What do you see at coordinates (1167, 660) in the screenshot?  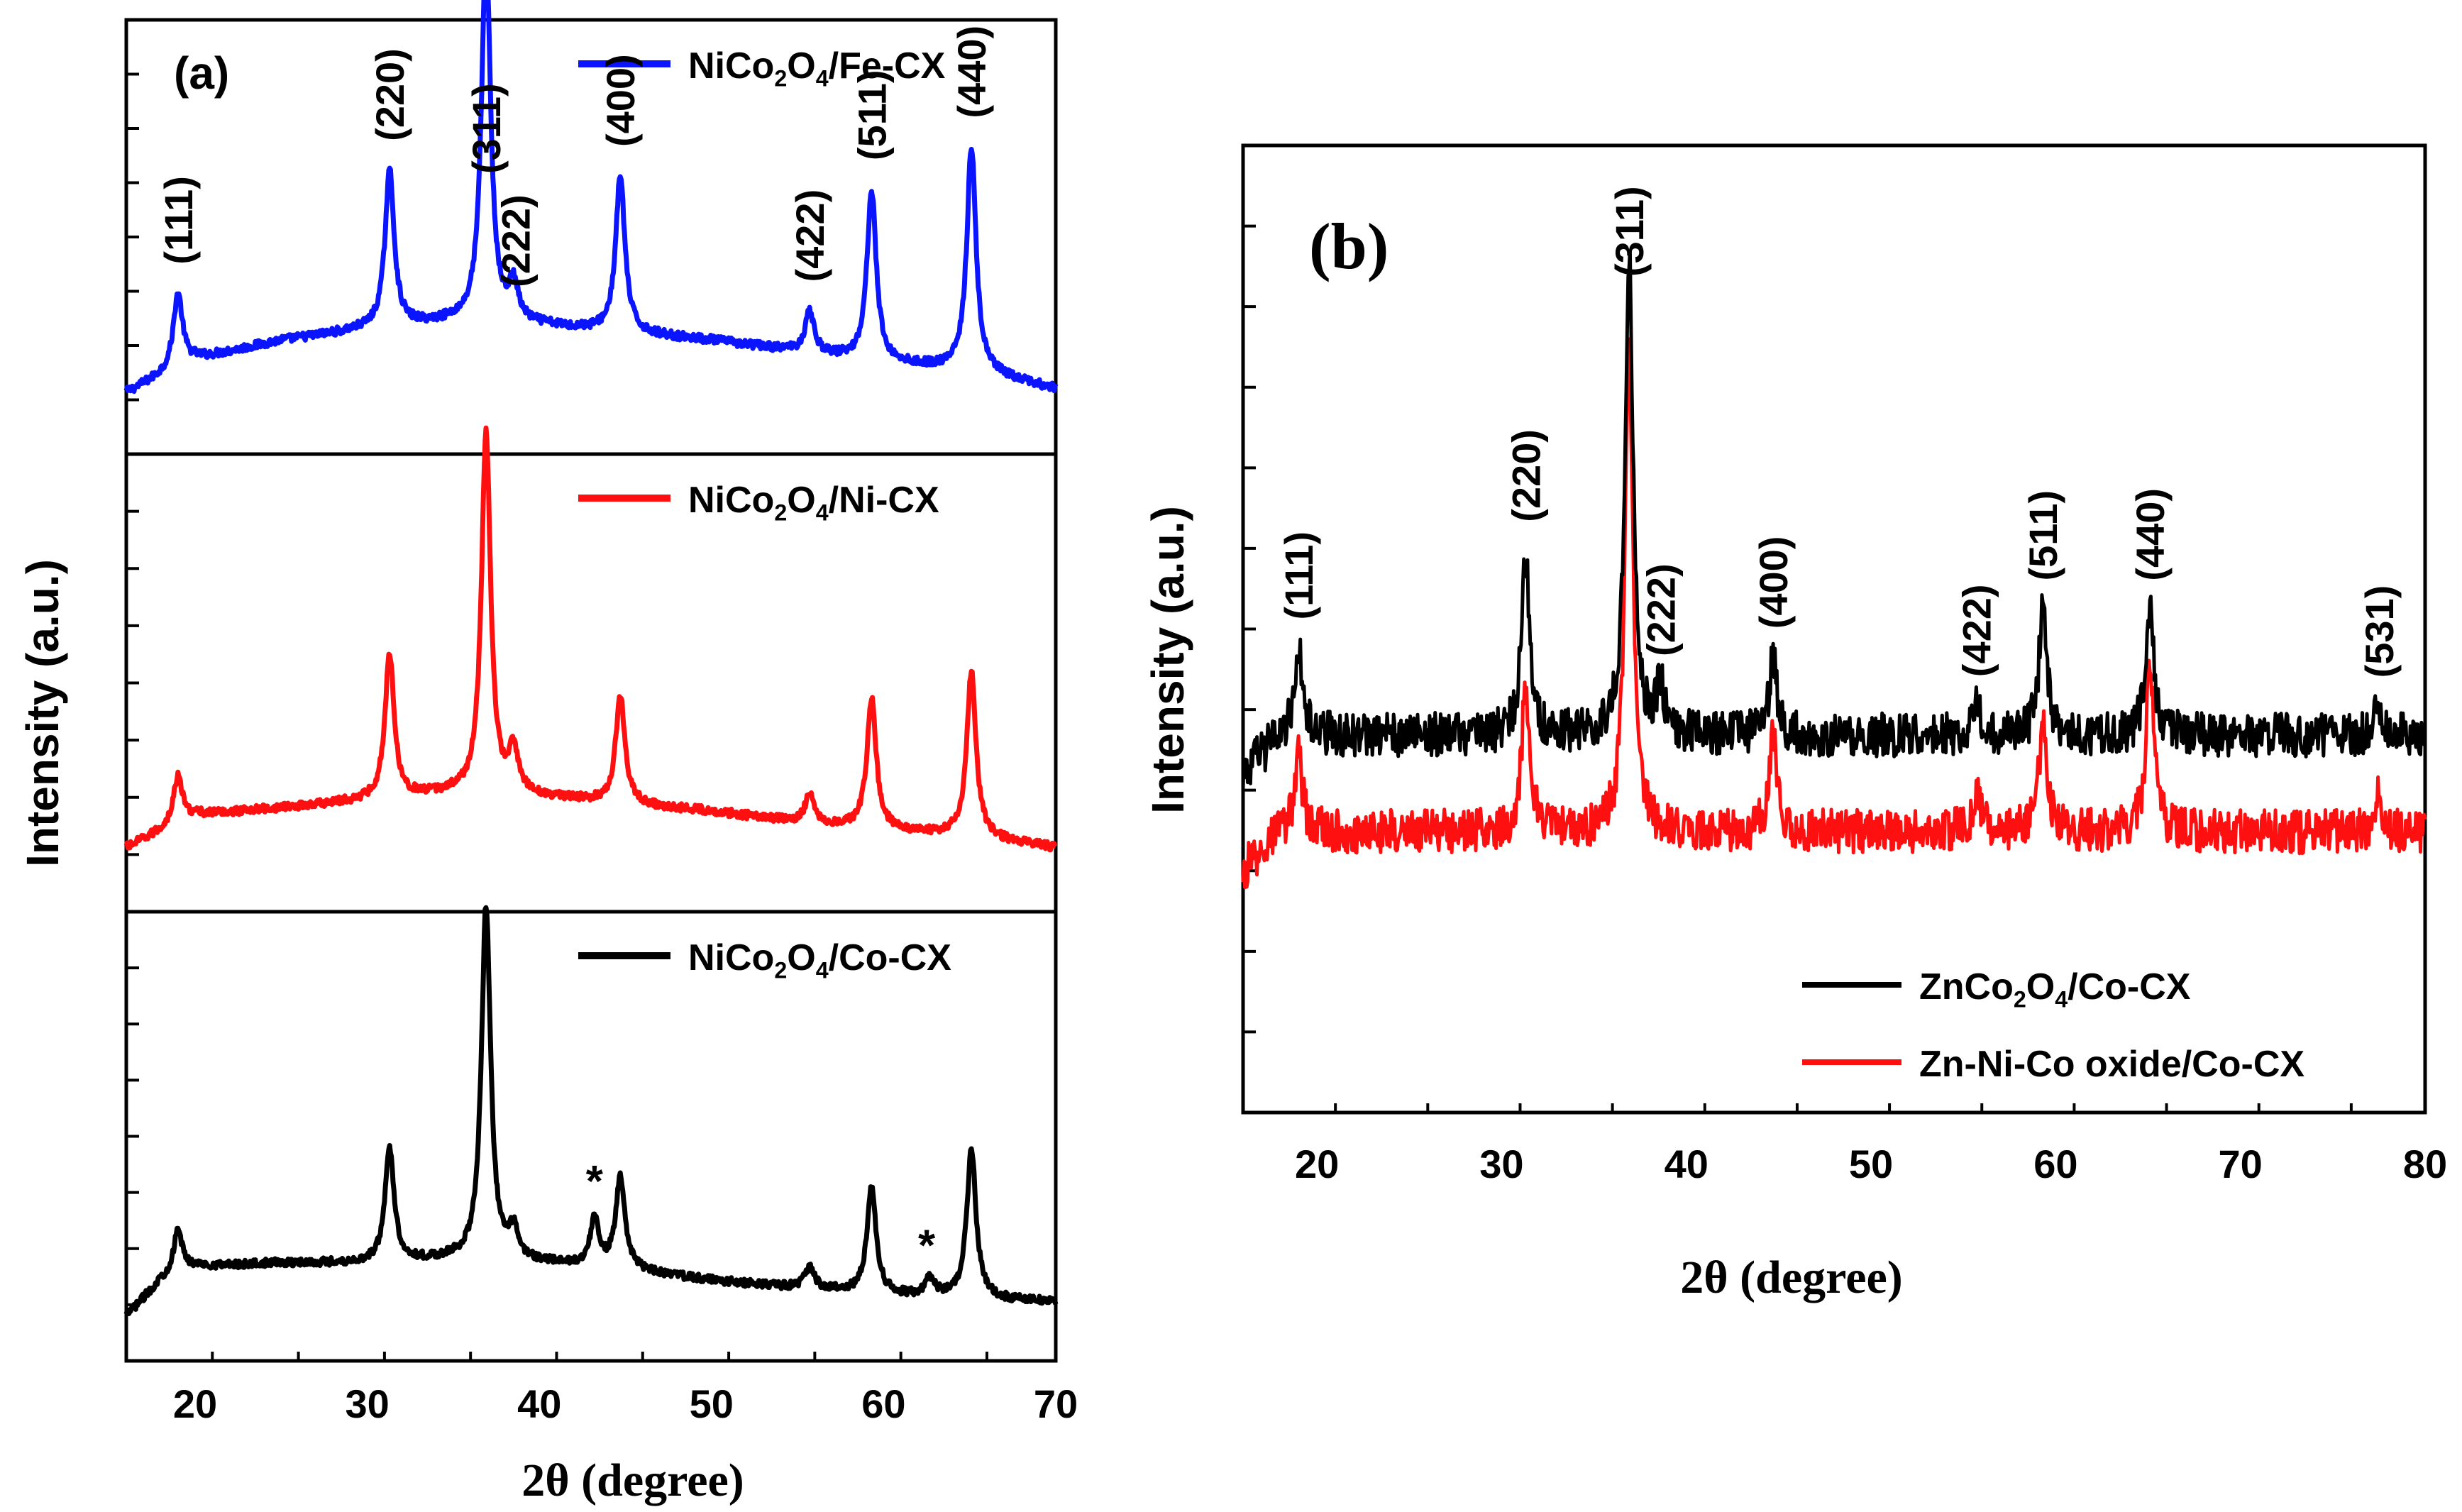 I see `panel-b-y-axis-label: Intensity (a.u.)` at bounding box center [1167, 660].